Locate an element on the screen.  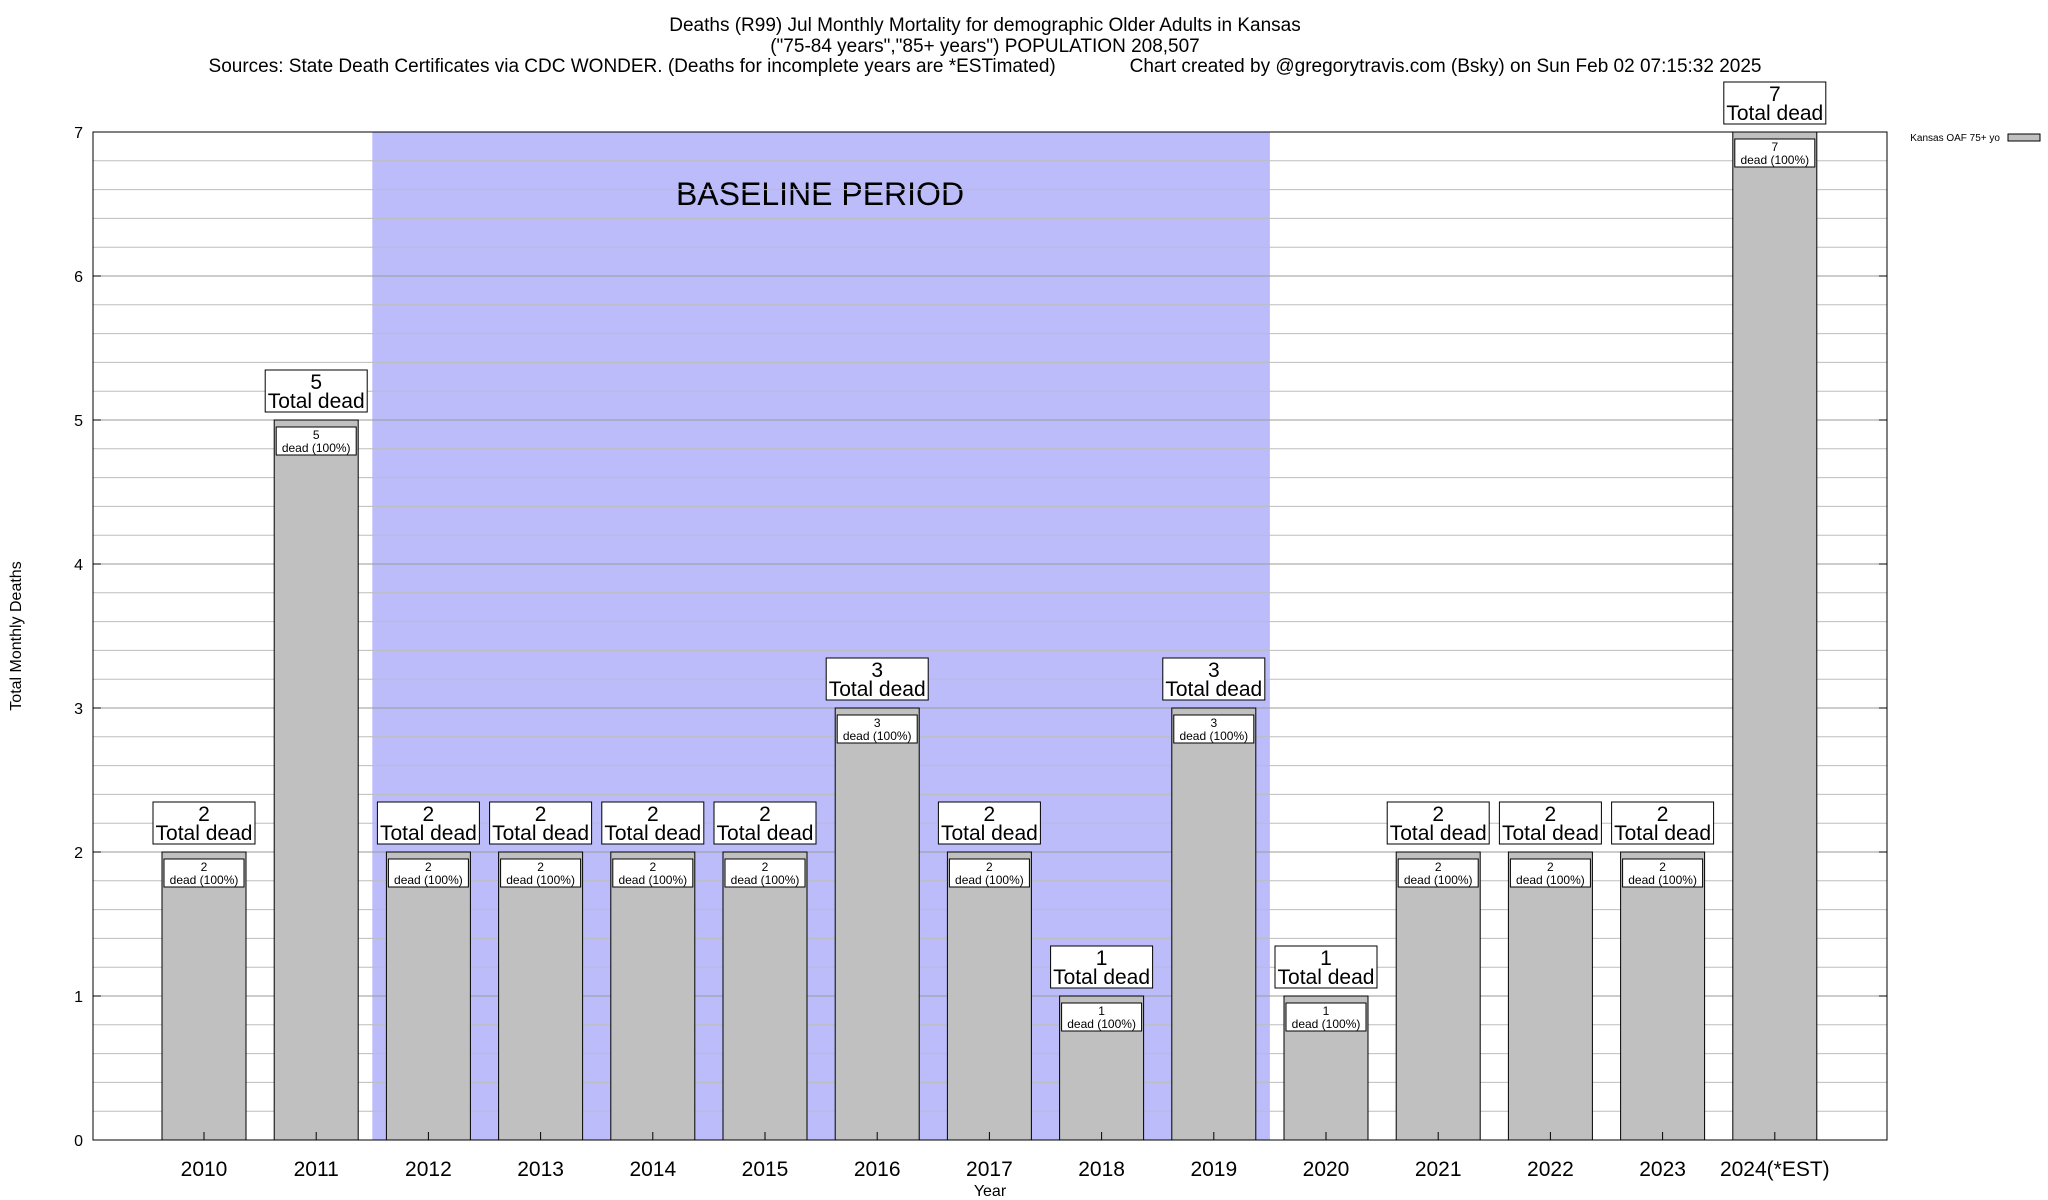
y-axis-title: Total Monthly Deaths is located at coordinates (16, 635).